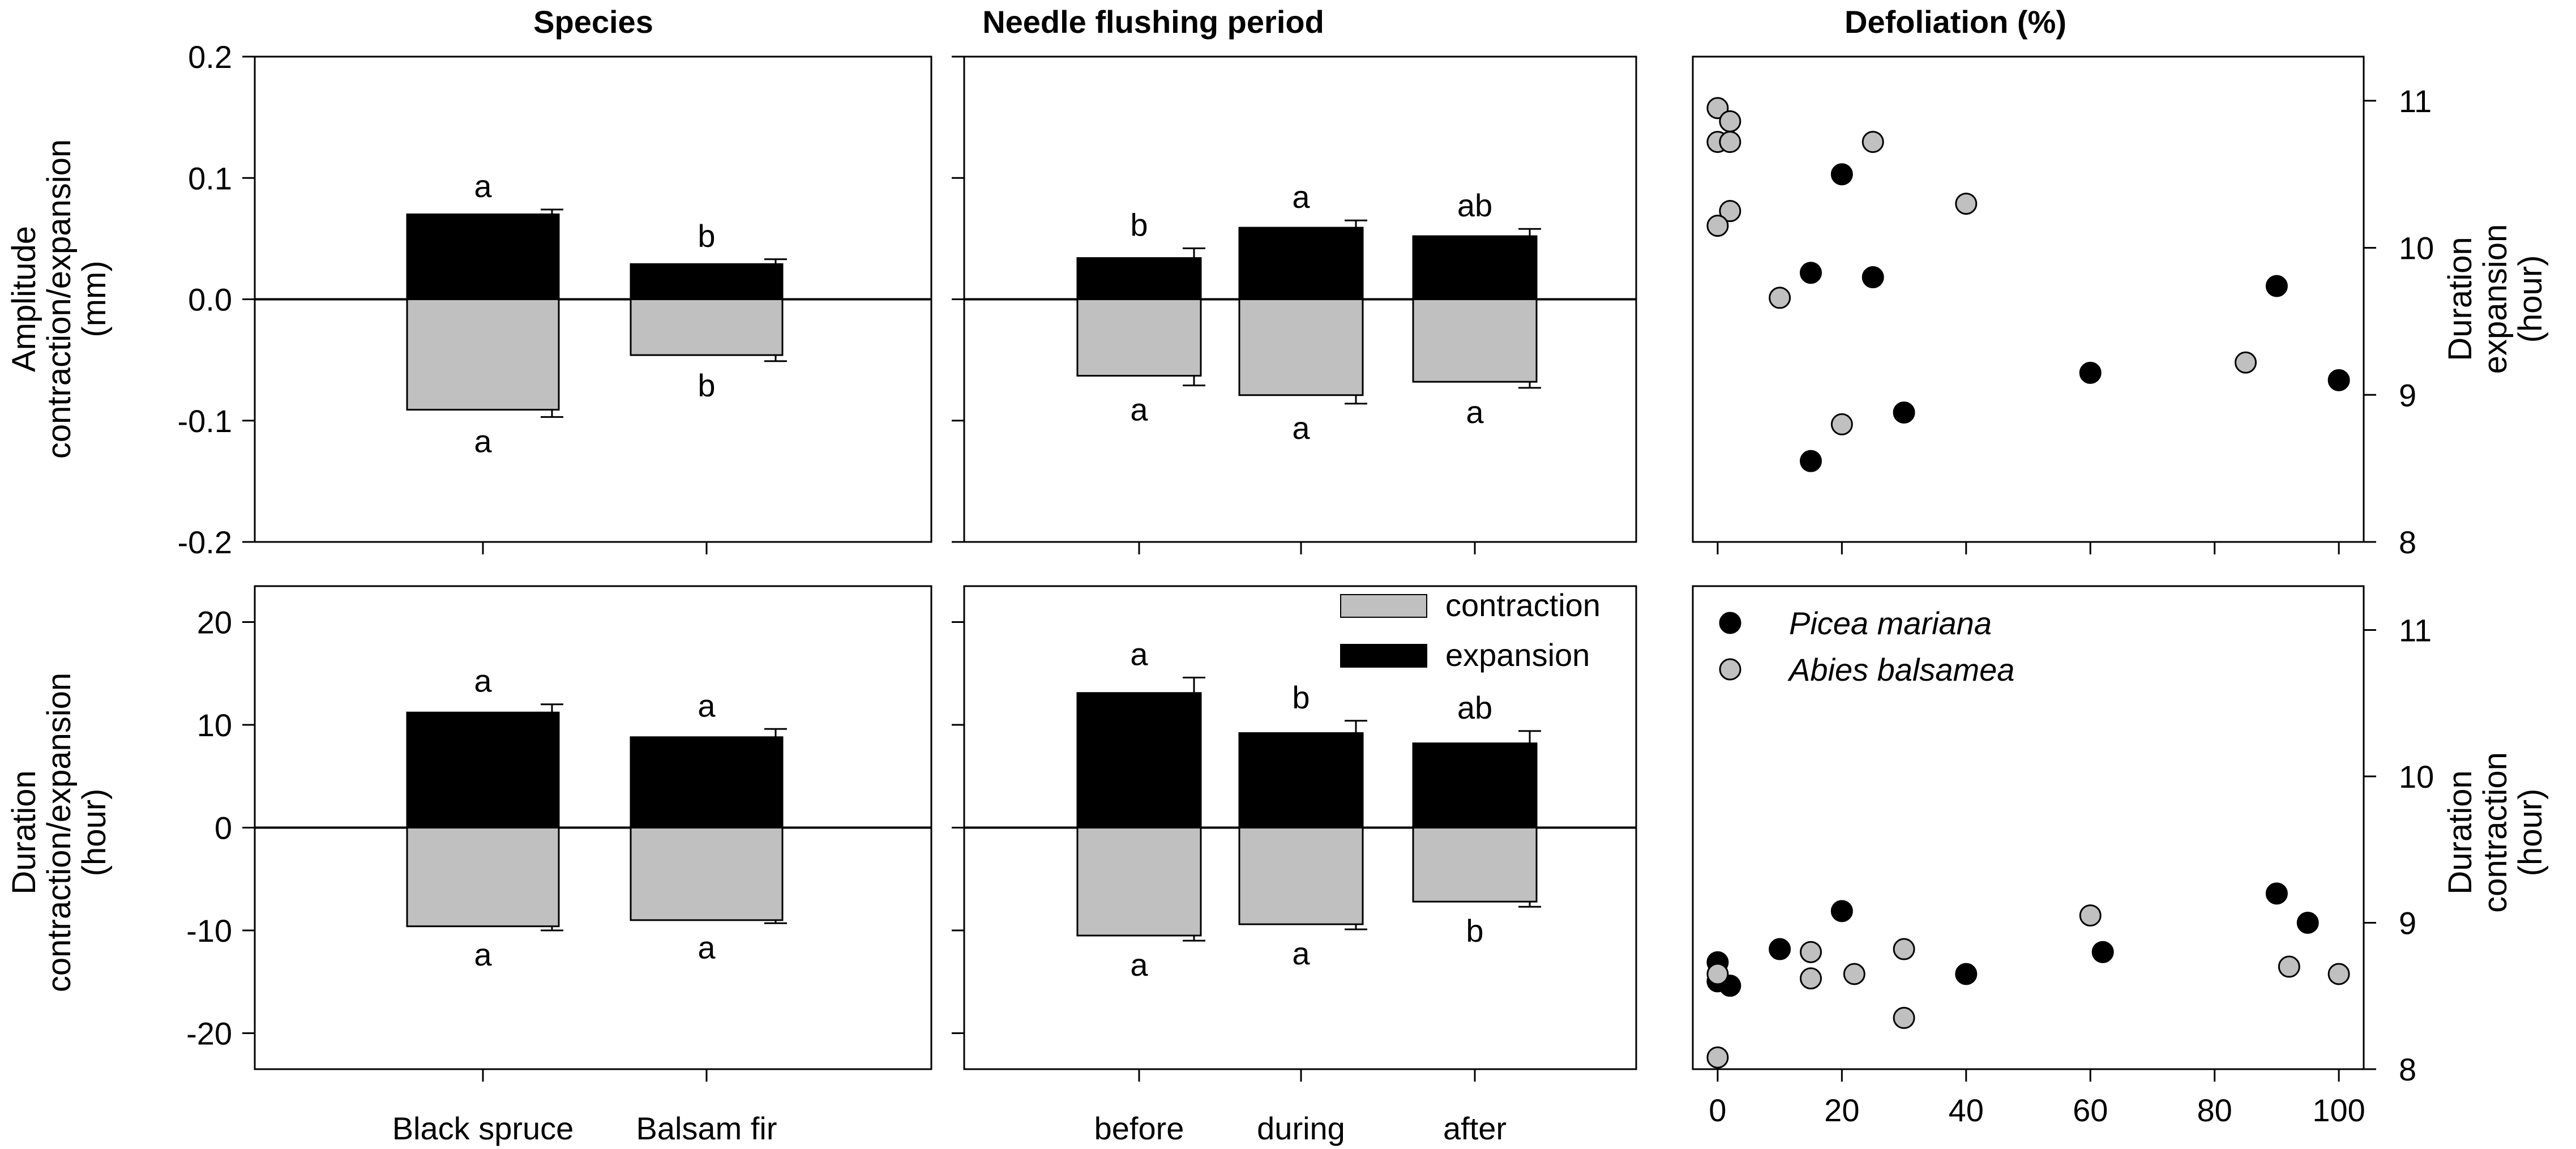 Image resolution: width=2576 pixels, height=1149 pixels. Describe the element at coordinates (1301, 1128) in the screenshot. I see `category-label: during` at that location.